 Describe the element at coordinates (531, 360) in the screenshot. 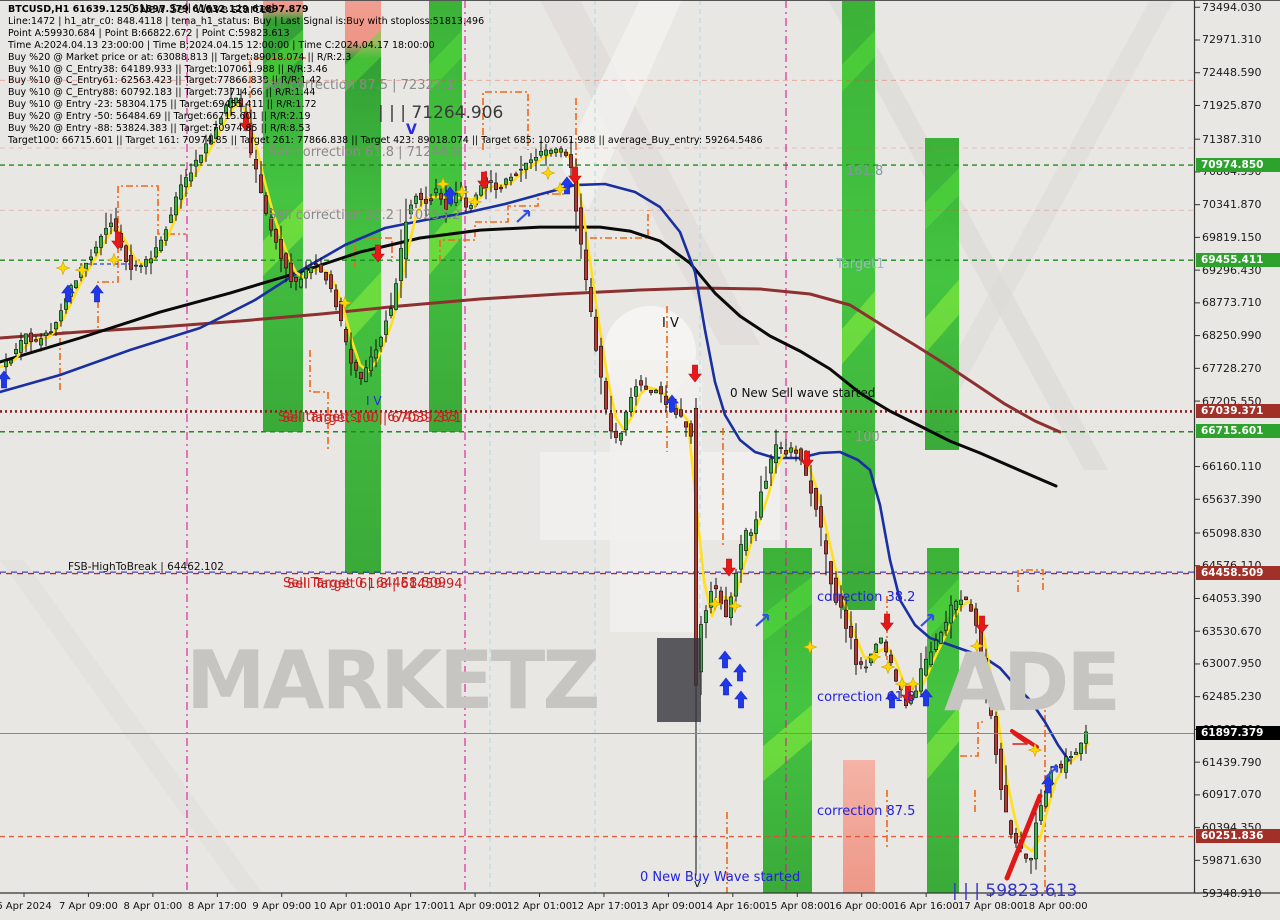

I see `ma-line-slow` at that location.